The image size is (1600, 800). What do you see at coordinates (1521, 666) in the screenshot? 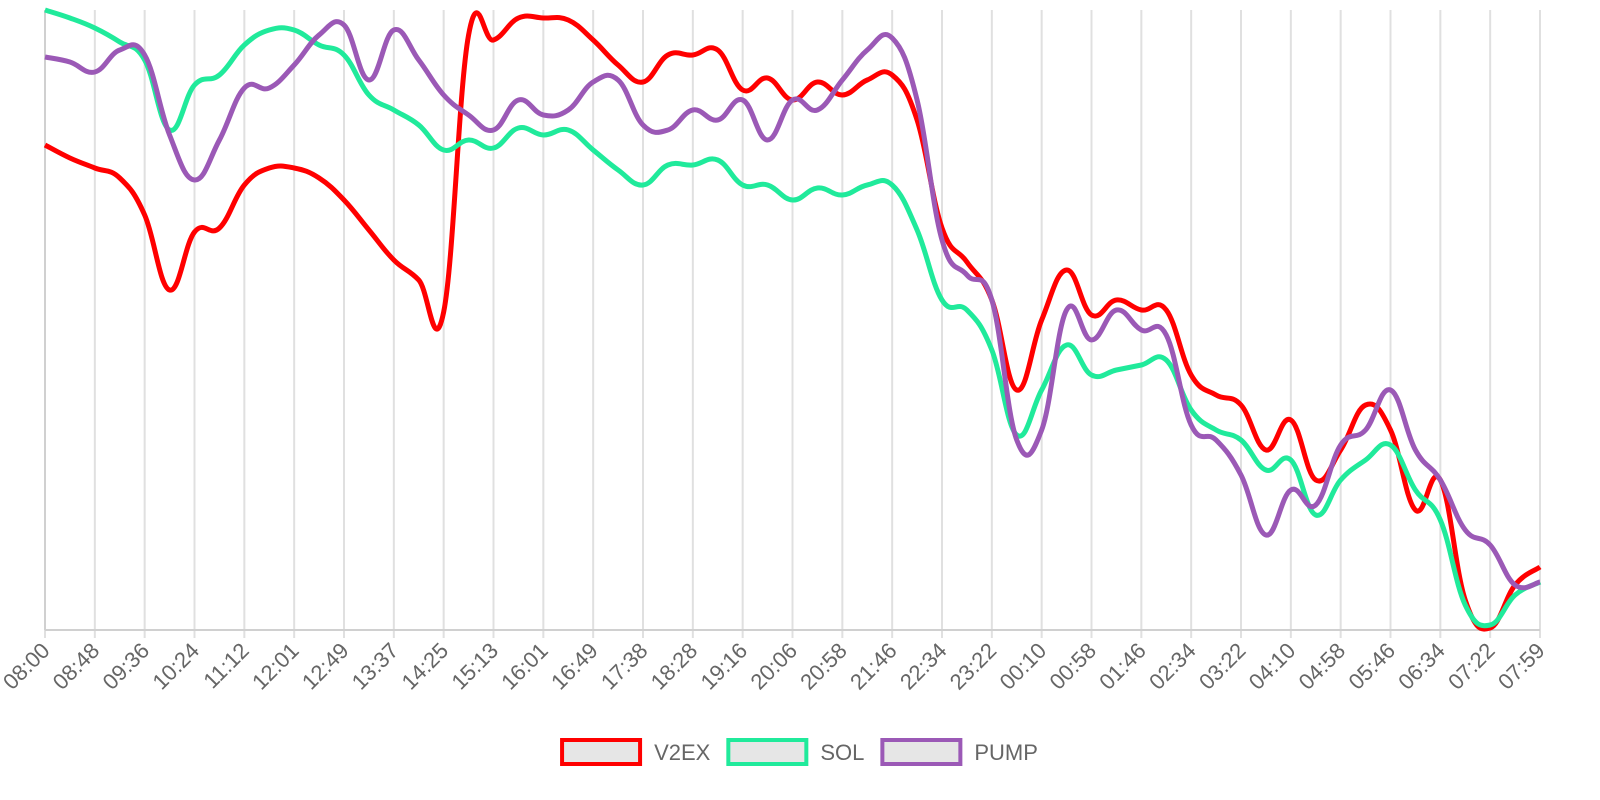
I see `x-tick-label: 07:59` at bounding box center [1521, 666].